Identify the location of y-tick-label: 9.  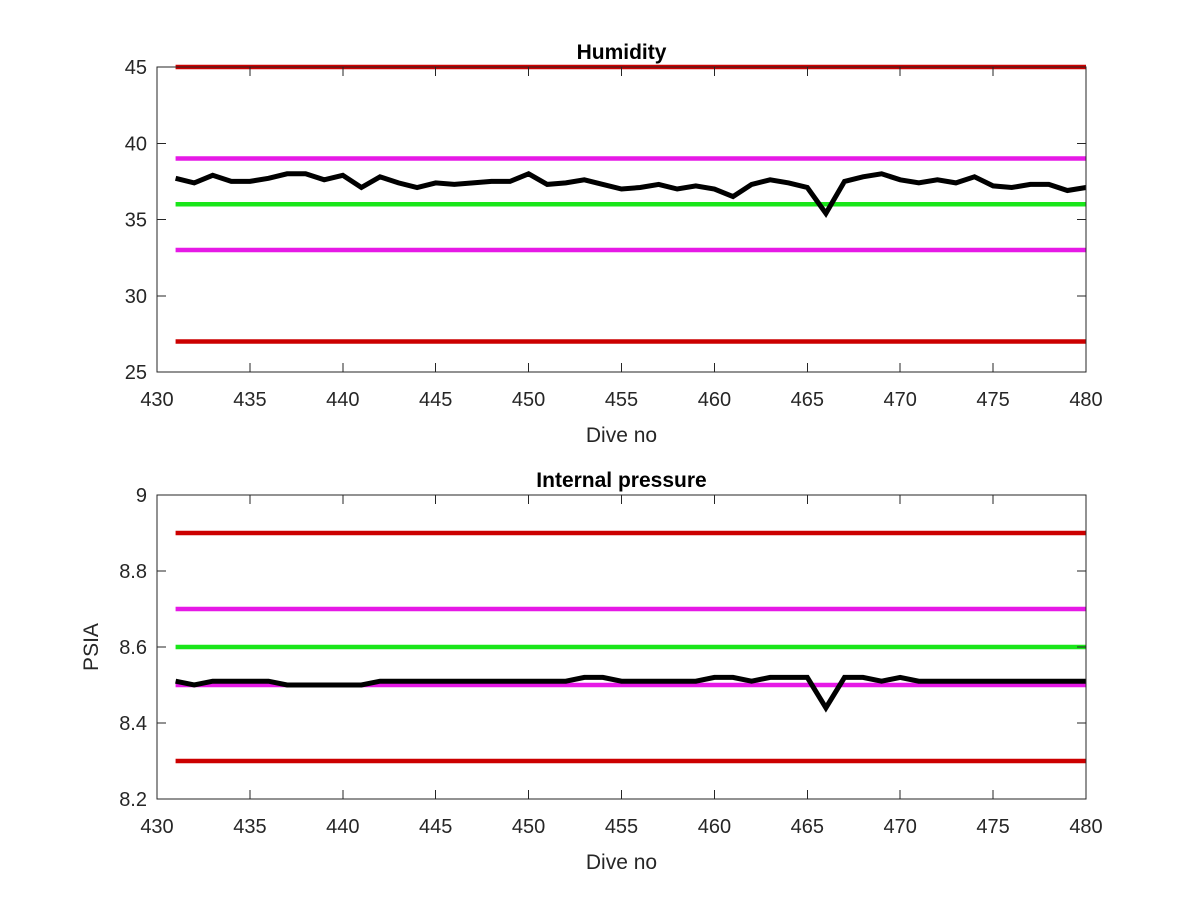
(141, 496).